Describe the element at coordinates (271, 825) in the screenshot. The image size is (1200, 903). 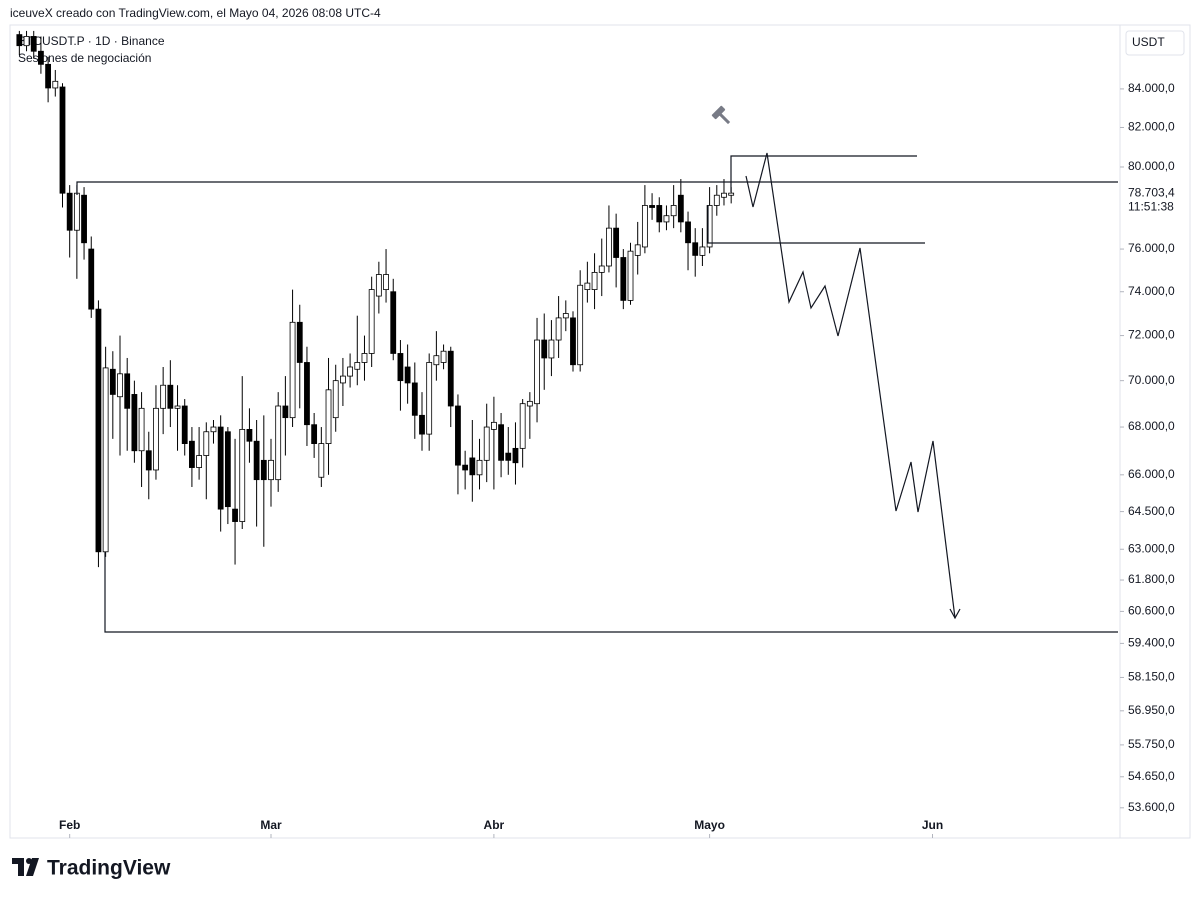
I see `x-tick-label: Mar` at that location.